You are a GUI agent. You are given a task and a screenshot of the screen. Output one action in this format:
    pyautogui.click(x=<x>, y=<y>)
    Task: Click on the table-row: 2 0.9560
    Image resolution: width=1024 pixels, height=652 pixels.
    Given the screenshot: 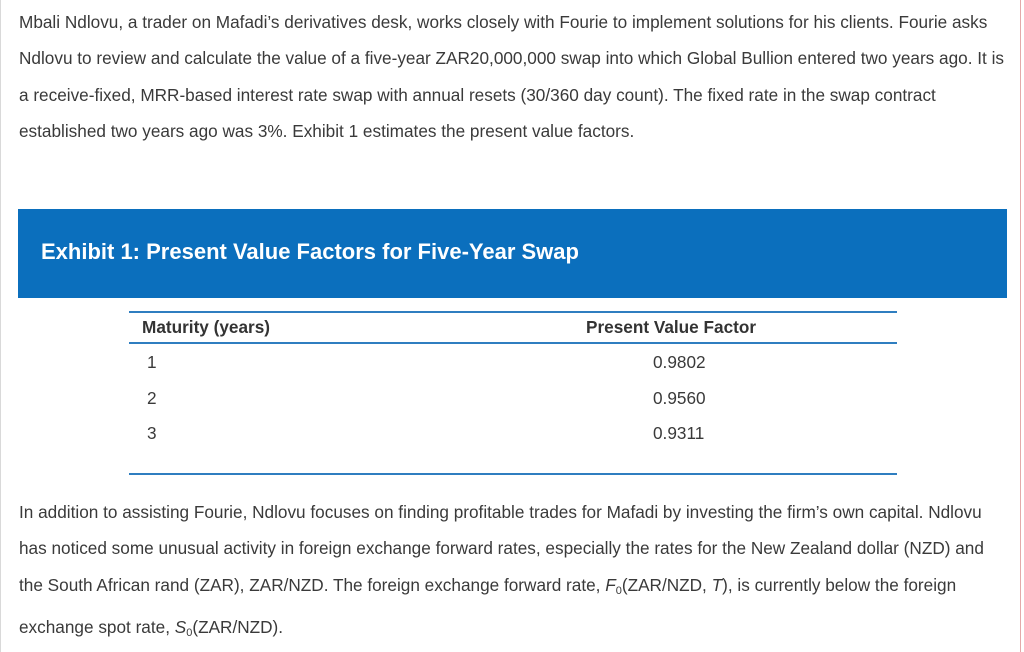 What is the action you would take?
    pyautogui.click(x=513, y=399)
    